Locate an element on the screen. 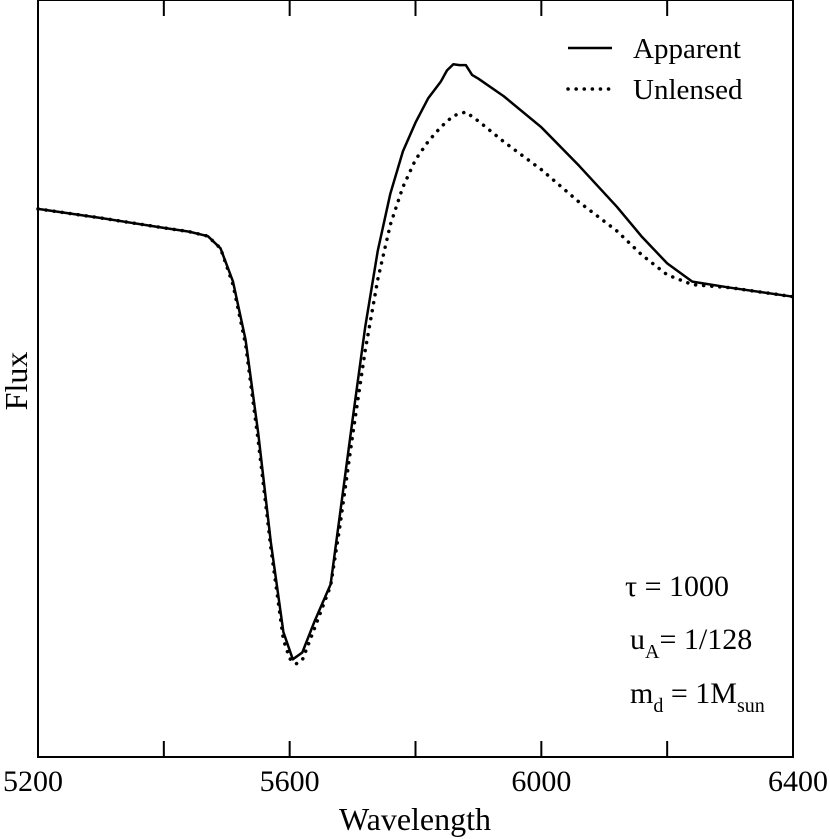 Image resolution: width=830 pixels, height=839 pixels. annotation-tau-value: = 1000 is located at coordinates (683, 586).